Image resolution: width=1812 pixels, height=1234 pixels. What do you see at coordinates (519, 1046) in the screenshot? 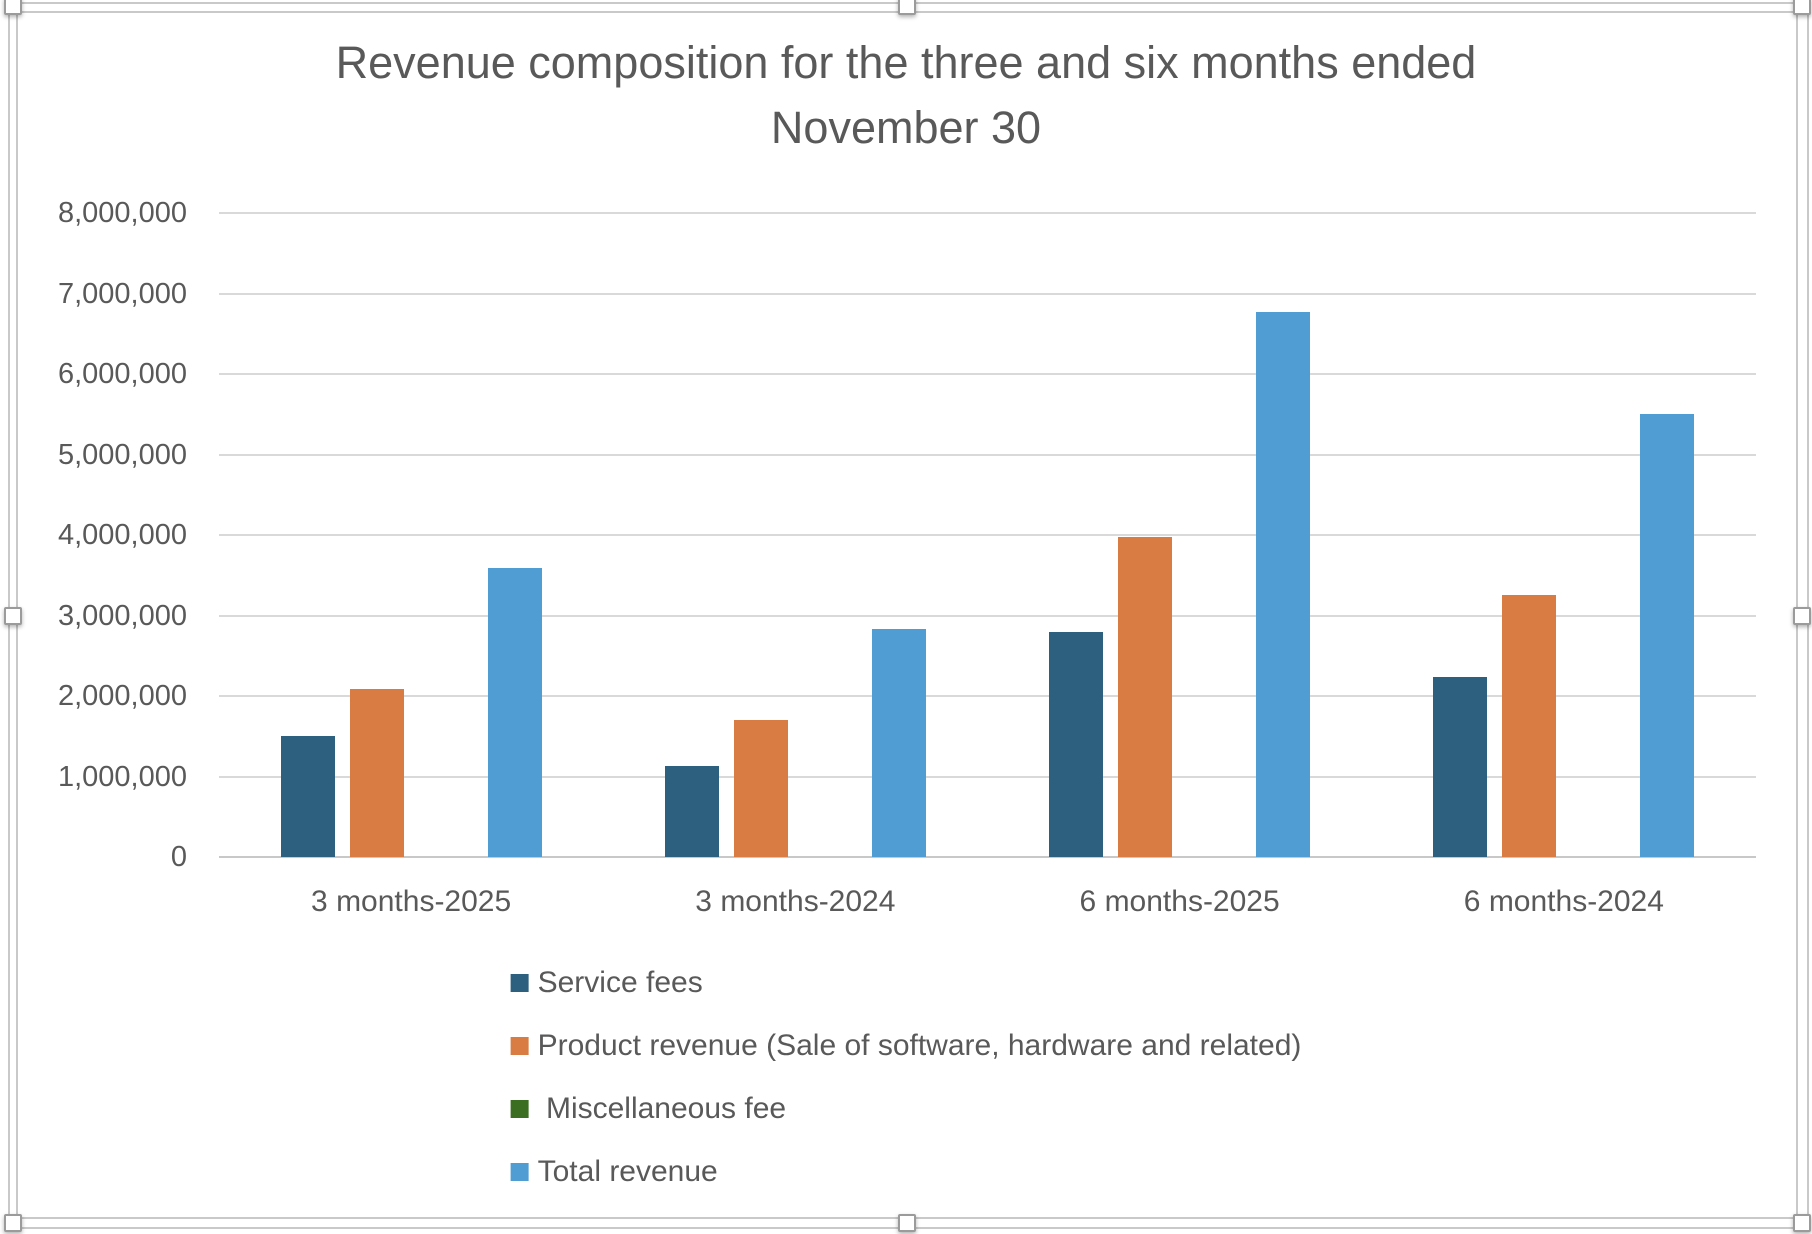
I see `legend-swatch-product-revenue-sale-of-software-hardware-and-related` at bounding box center [519, 1046].